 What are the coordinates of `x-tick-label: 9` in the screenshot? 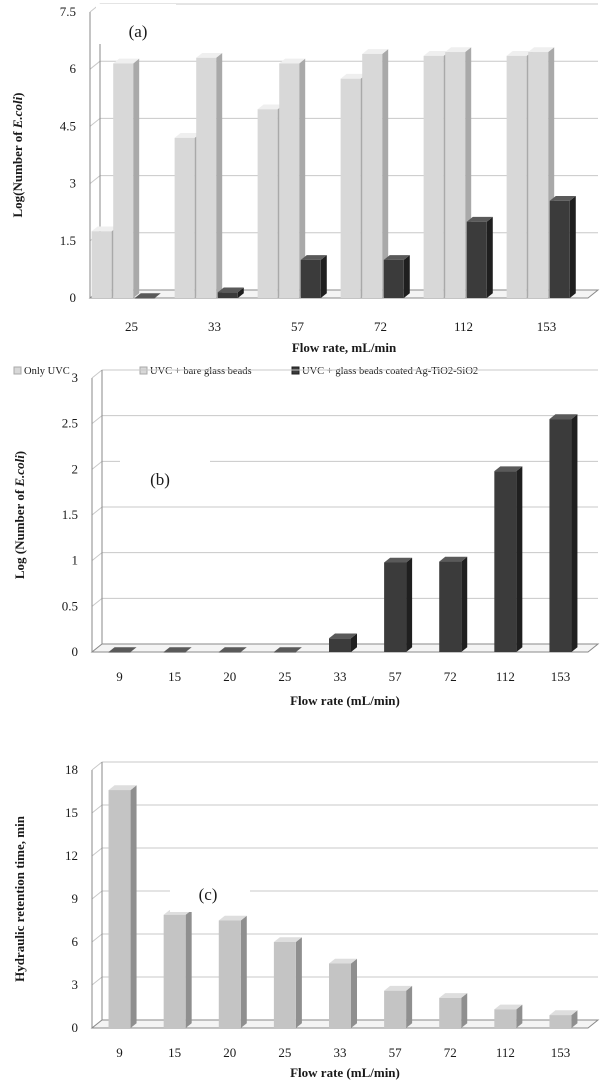 It's located at (119, 1052).